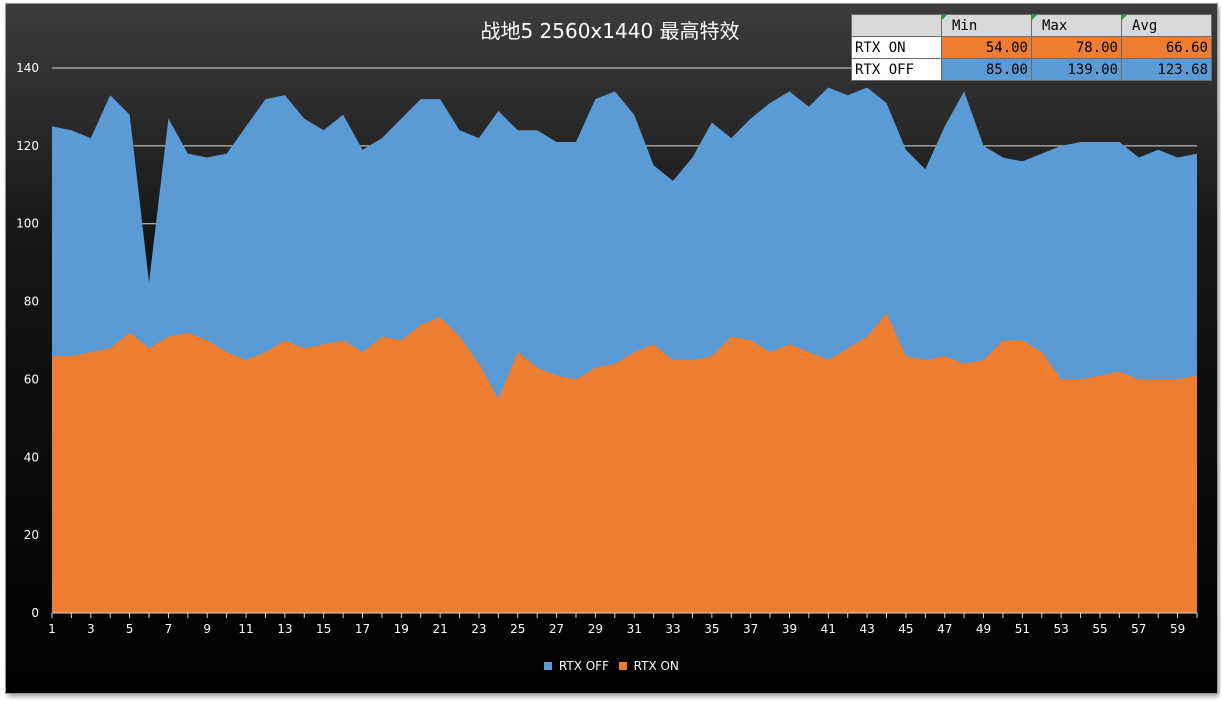 This screenshot has width=1221, height=701. I want to click on x-tick-label: 17, so click(362, 629).